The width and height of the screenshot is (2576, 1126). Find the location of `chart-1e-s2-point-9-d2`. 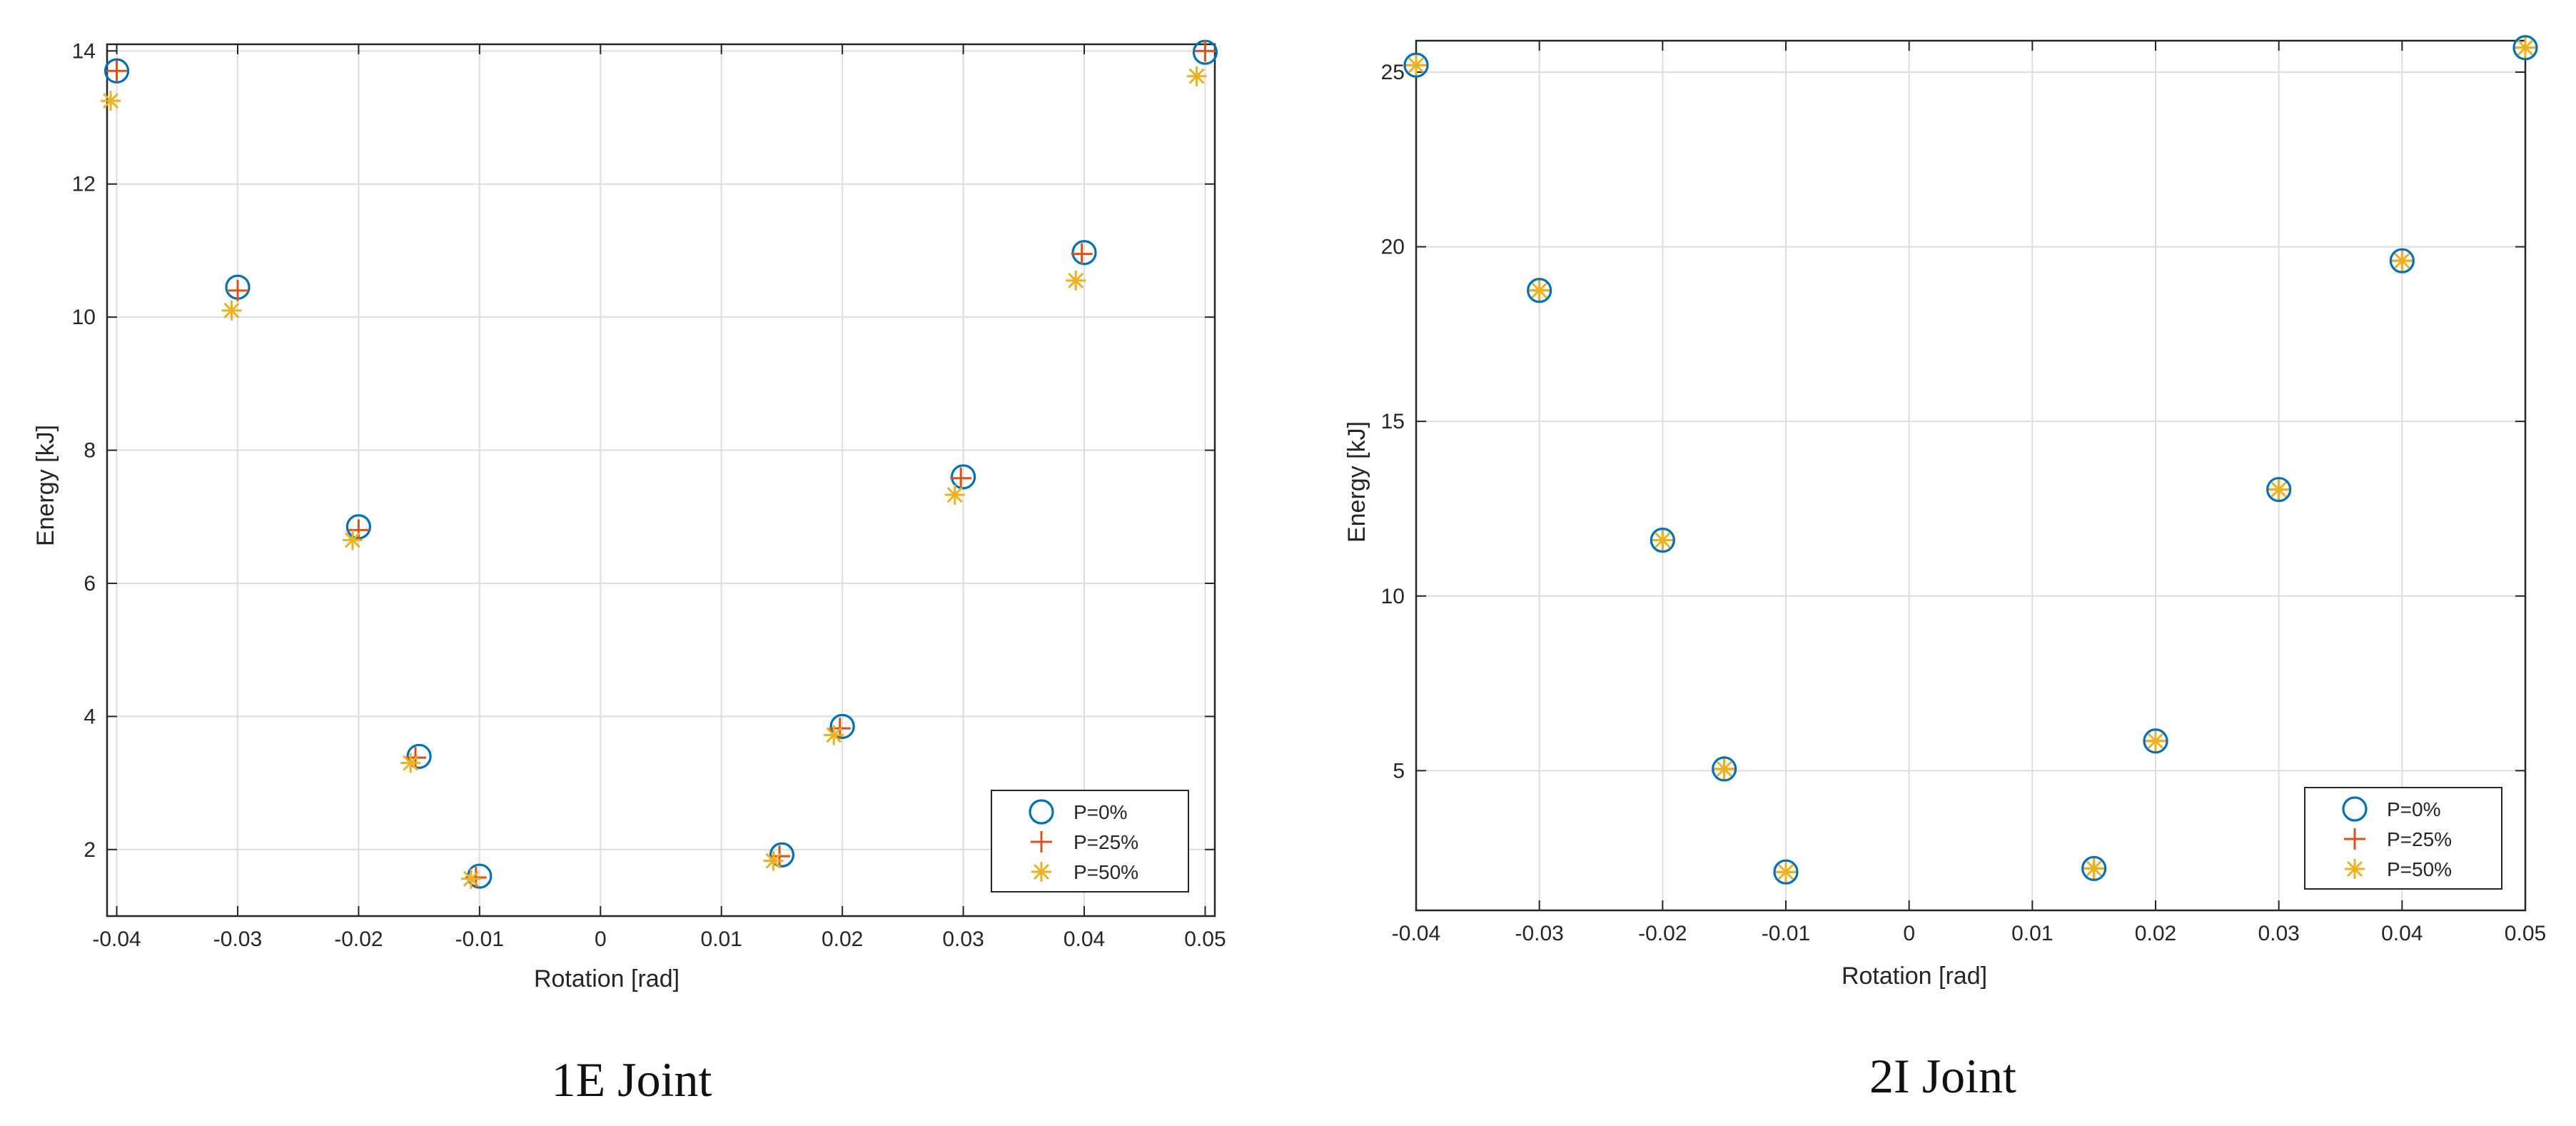

chart-1e-s2-point-9-d2 is located at coordinates (1196, 76).